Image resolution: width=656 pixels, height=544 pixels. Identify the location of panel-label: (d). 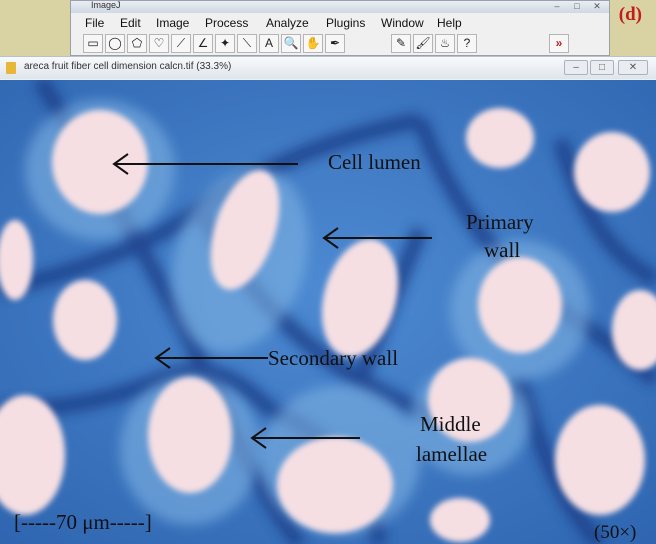
(630, 14).